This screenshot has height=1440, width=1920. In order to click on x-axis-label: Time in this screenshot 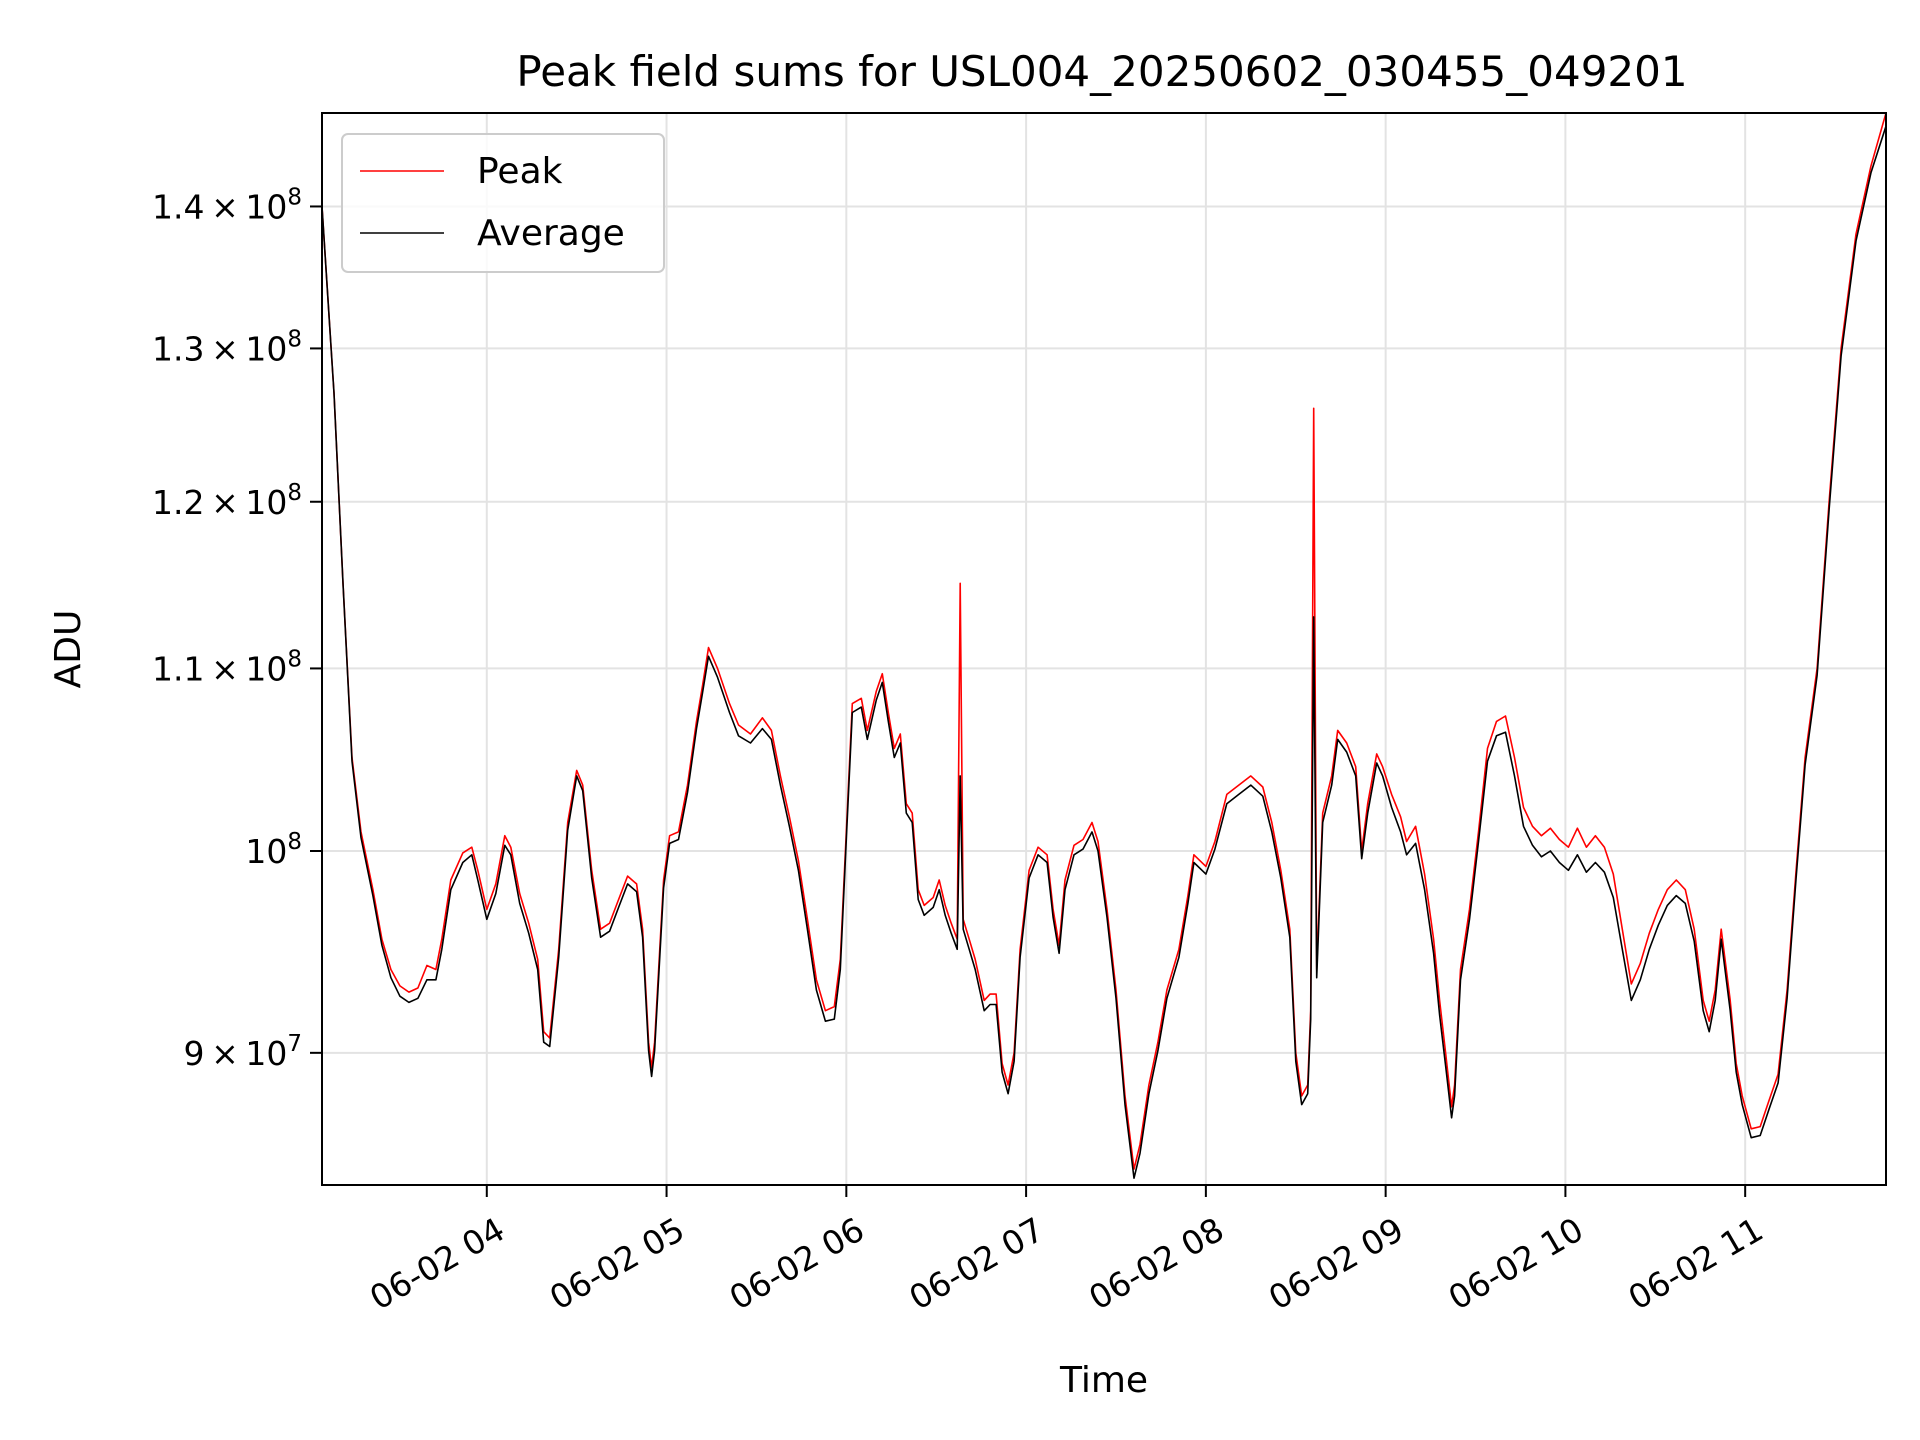, I will do `click(1103, 1380)`.